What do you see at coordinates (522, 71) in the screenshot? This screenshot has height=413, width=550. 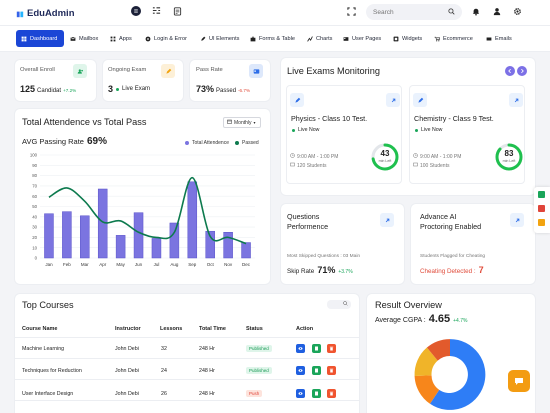 I see `next-button` at bounding box center [522, 71].